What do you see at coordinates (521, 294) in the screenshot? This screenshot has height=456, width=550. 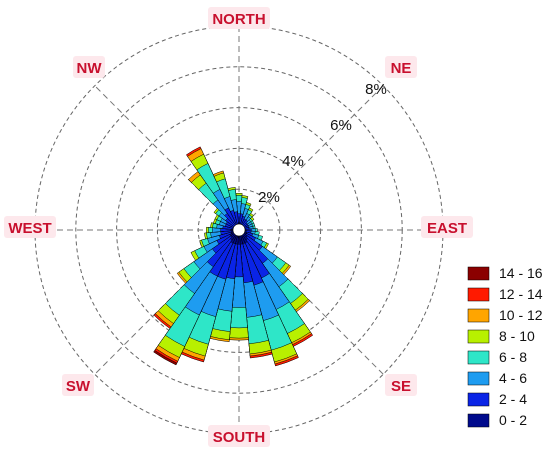 I see `legend-label-1: 12 - 14` at bounding box center [521, 294].